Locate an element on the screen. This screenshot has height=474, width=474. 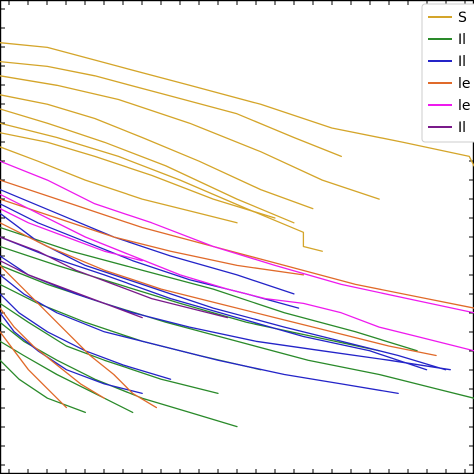
legend-label-4: le is located at coordinates (464, 106).